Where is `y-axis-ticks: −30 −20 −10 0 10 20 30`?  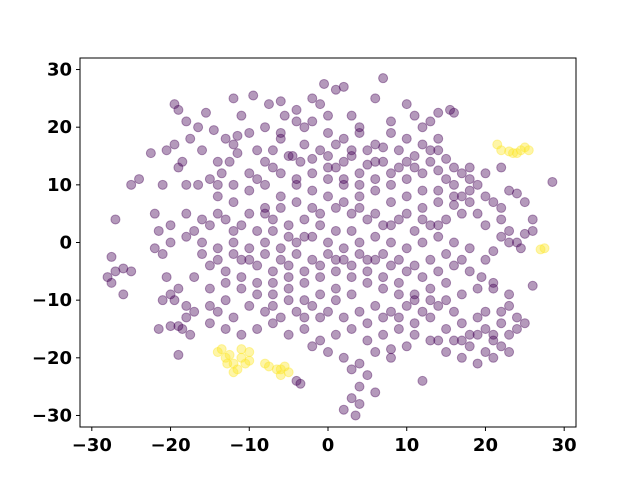 y-axis-ticks: −30 −20 −10 0 10 20 30 is located at coordinates (56, 243).